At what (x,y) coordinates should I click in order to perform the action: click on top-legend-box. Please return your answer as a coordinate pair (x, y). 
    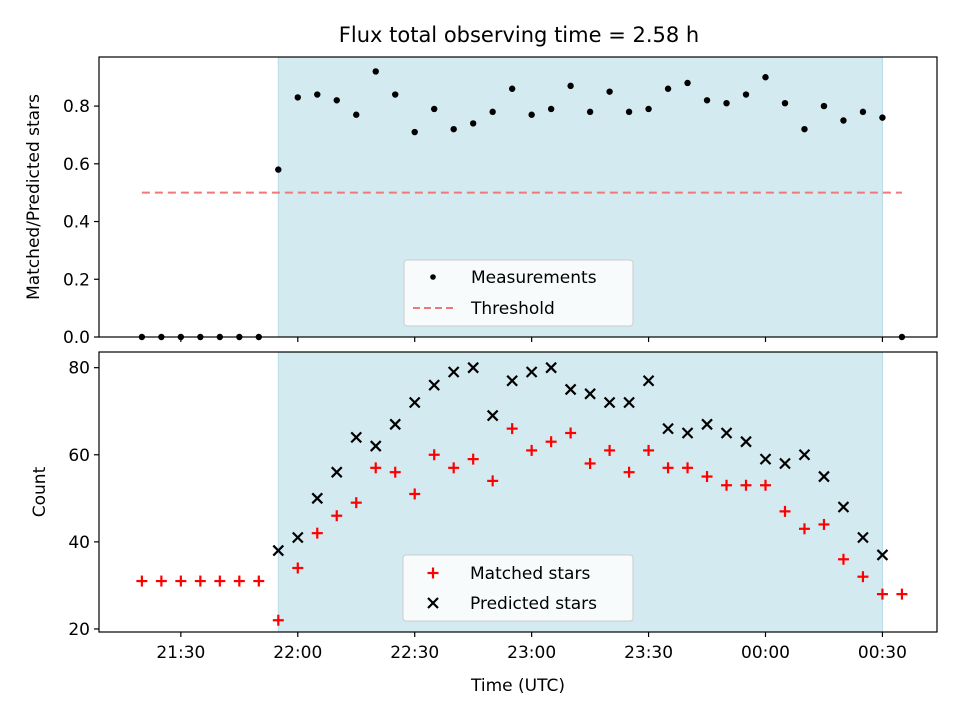
    Looking at the image, I should click on (518, 293).